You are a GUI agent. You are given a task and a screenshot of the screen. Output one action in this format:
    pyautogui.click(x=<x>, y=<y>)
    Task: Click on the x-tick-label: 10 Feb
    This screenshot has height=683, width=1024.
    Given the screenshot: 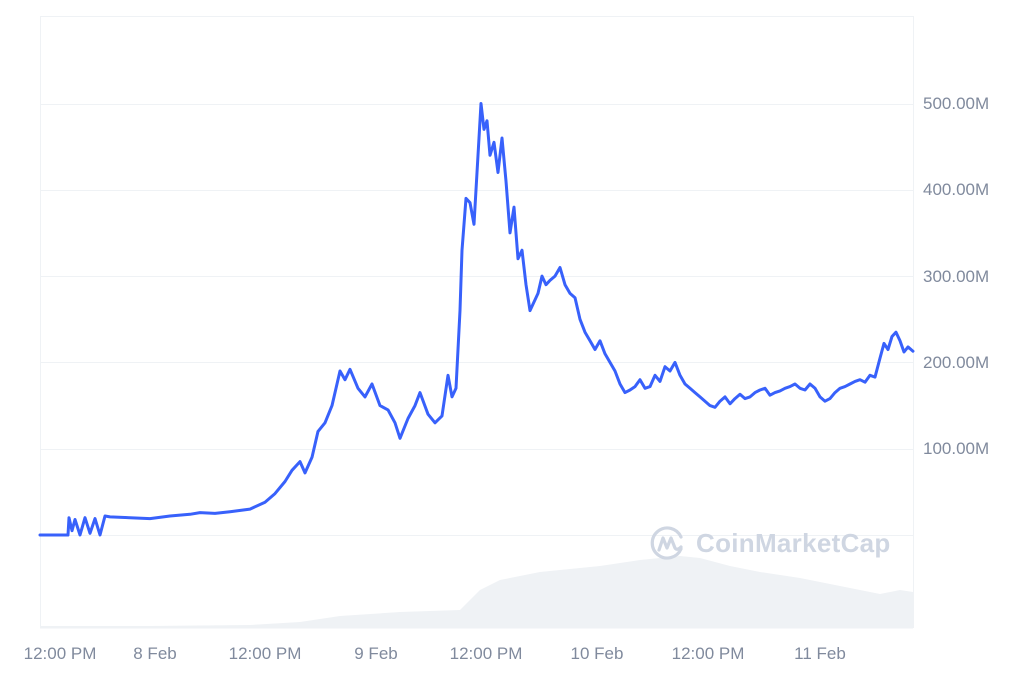 What is the action you would take?
    pyautogui.click(x=597, y=653)
    